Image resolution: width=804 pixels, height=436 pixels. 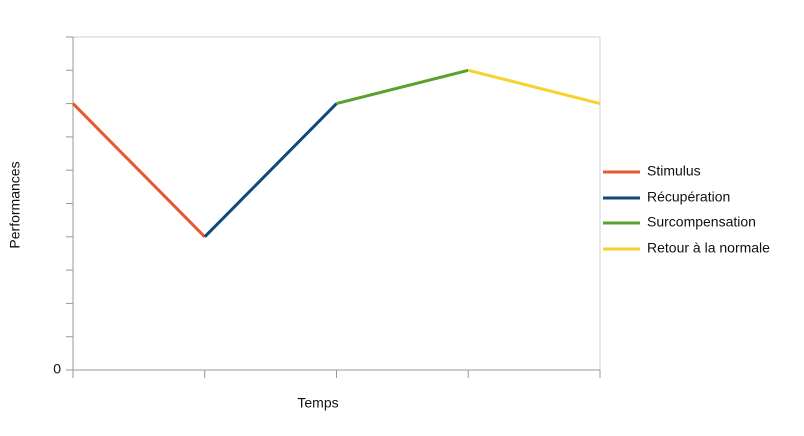 What do you see at coordinates (317, 403) in the screenshot?
I see `x-axis-label: Temps` at bounding box center [317, 403].